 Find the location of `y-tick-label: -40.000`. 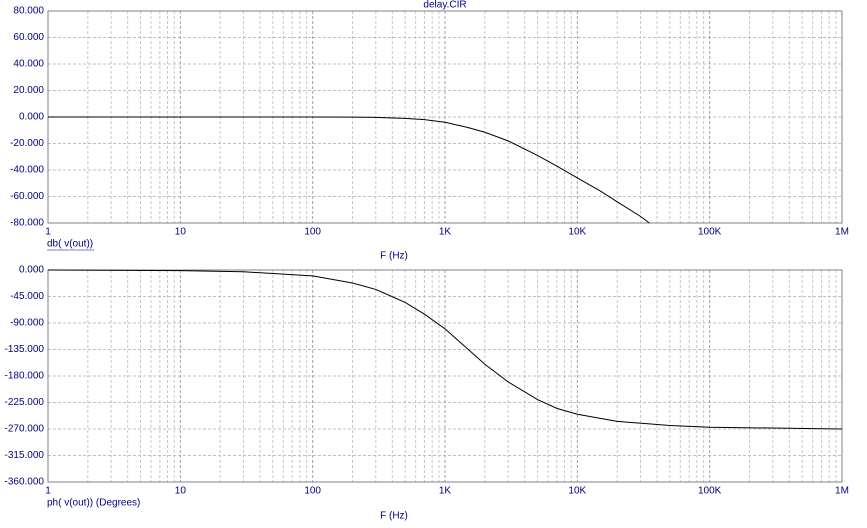

y-tick-label: -40.000 is located at coordinates (27, 170).